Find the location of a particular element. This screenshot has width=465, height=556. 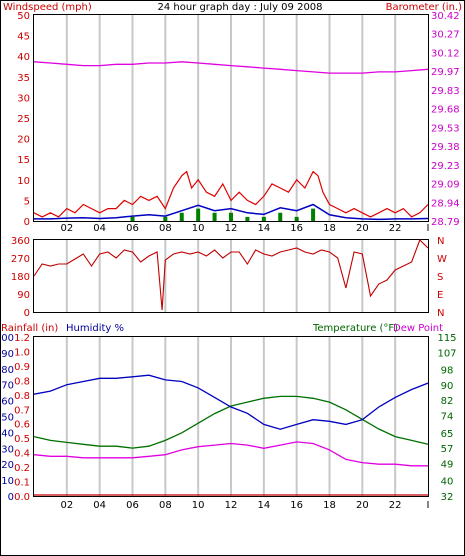

wind-tick-label: 5 is located at coordinates (27, 201).